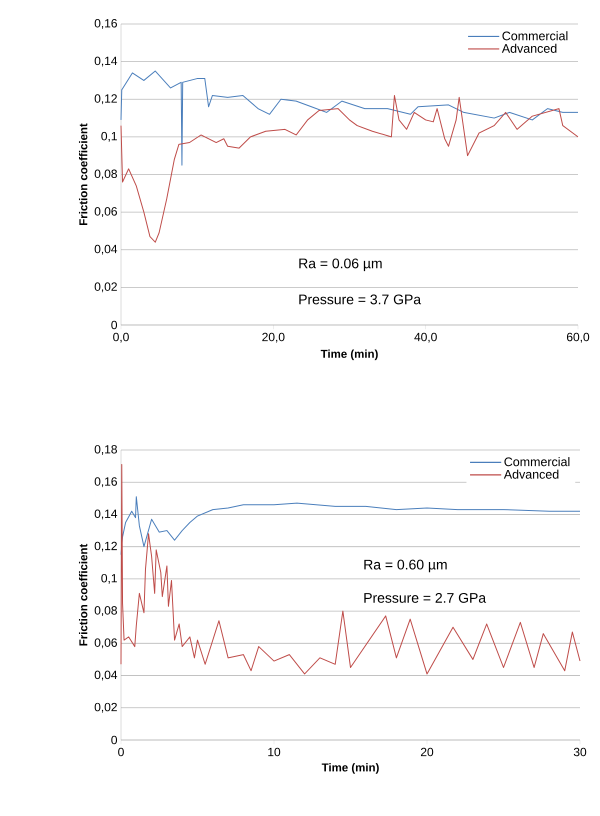 This screenshot has height=816, width=600. I want to click on annotation: Pressure = 2.7 GPa, so click(425, 597).